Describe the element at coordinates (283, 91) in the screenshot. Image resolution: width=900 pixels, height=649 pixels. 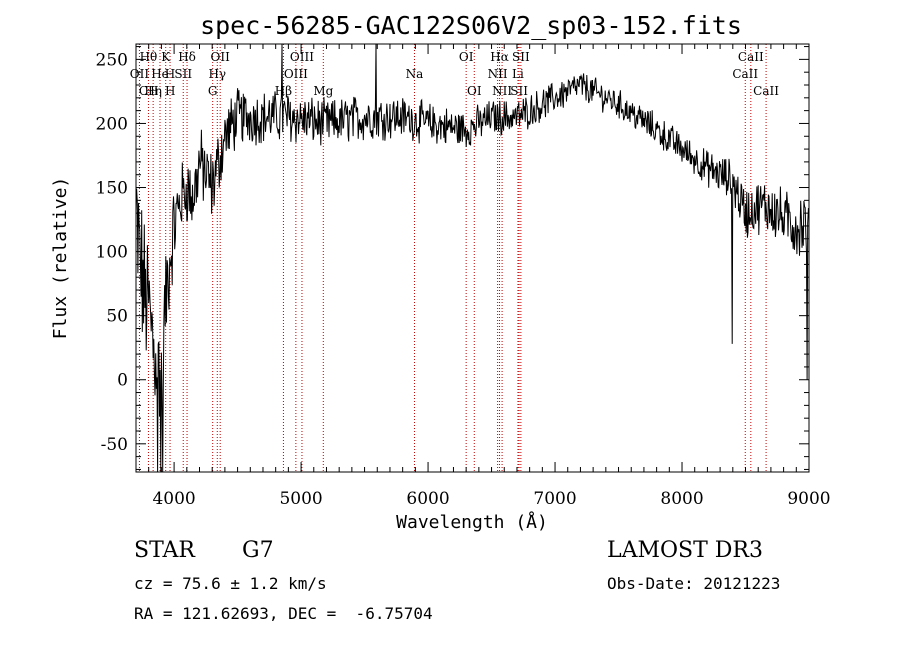
I see `line-label: Hβ` at that location.